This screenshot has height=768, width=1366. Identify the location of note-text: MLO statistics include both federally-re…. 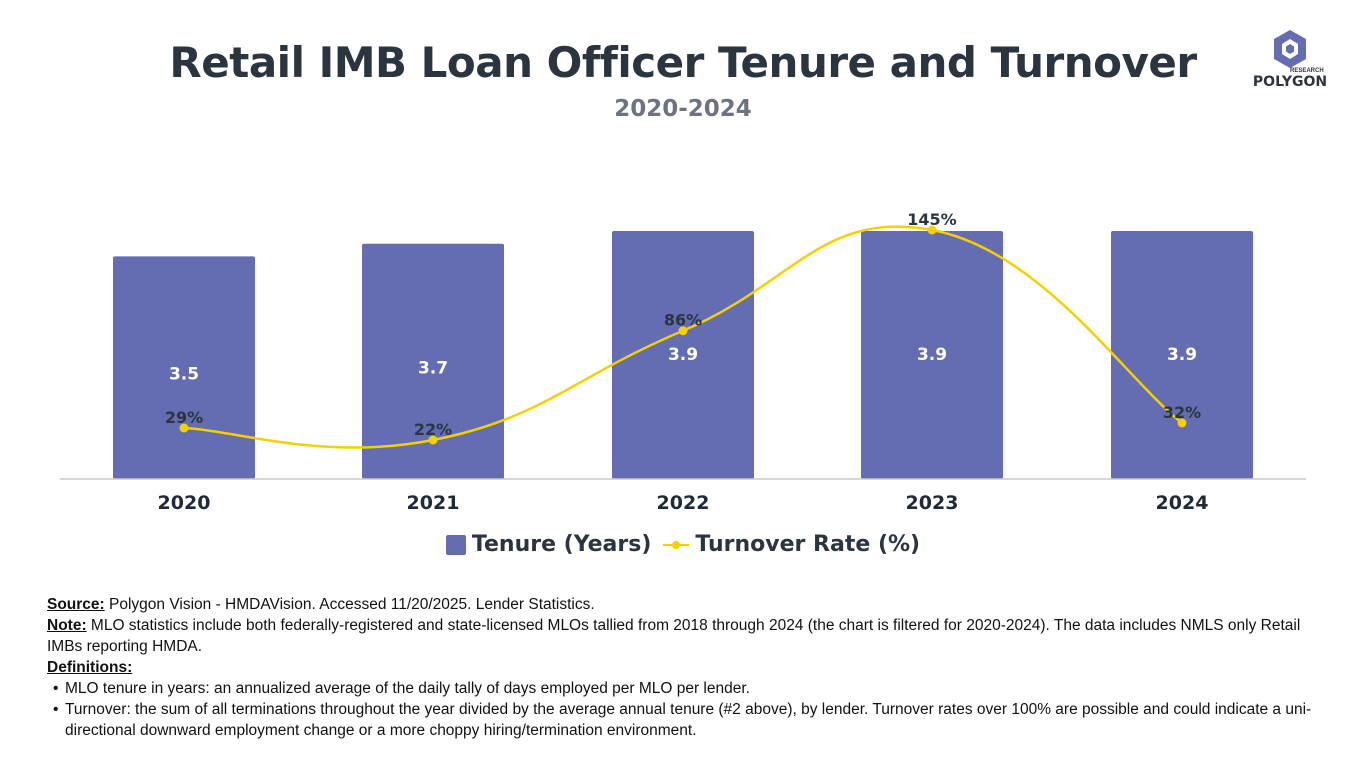
(674, 636).